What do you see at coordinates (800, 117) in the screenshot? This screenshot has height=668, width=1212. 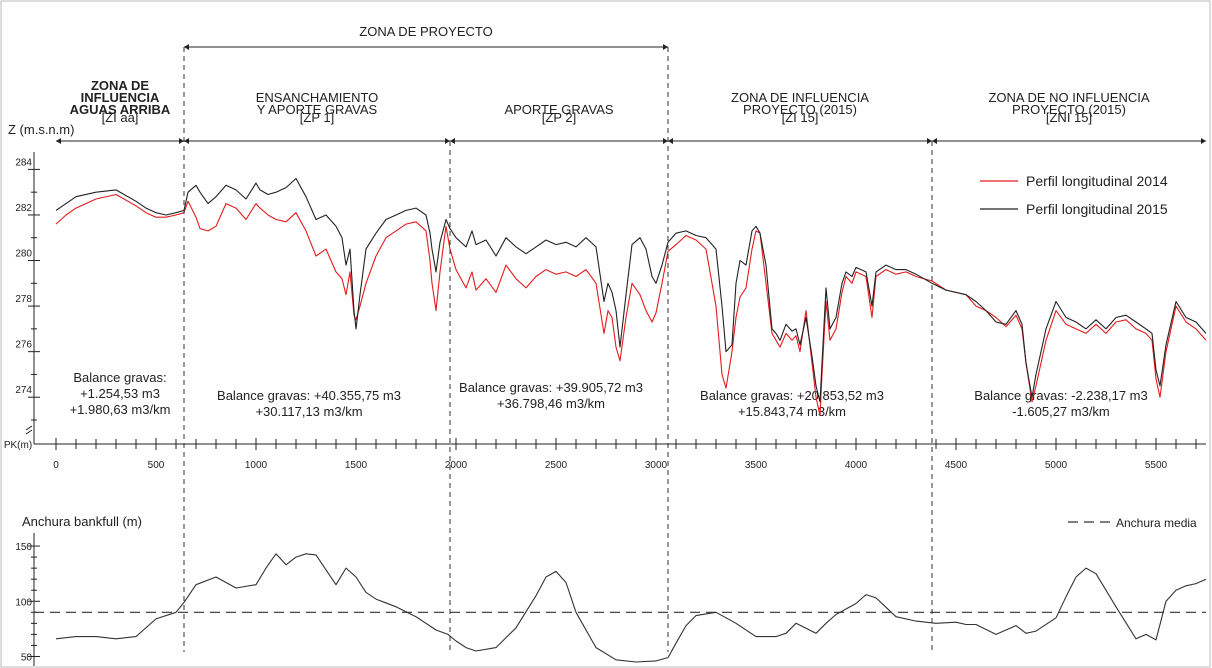 I see `zone-code: [ZI 15]` at bounding box center [800, 117].